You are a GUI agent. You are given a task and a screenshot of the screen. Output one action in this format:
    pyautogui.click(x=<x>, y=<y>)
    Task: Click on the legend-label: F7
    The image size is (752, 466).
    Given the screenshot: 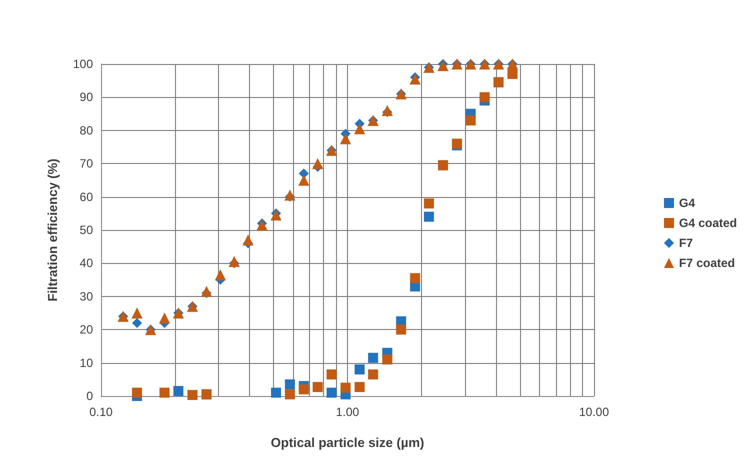 What is the action you would take?
    pyautogui.click(x=686, y=243)
    